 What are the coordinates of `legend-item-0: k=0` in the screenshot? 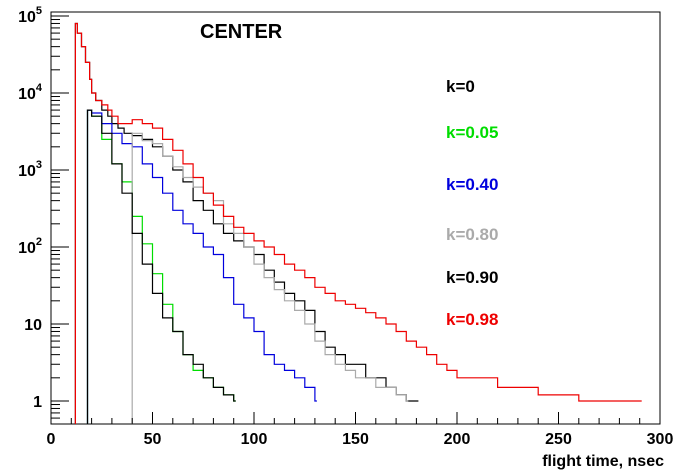 It's located at (460, 86).